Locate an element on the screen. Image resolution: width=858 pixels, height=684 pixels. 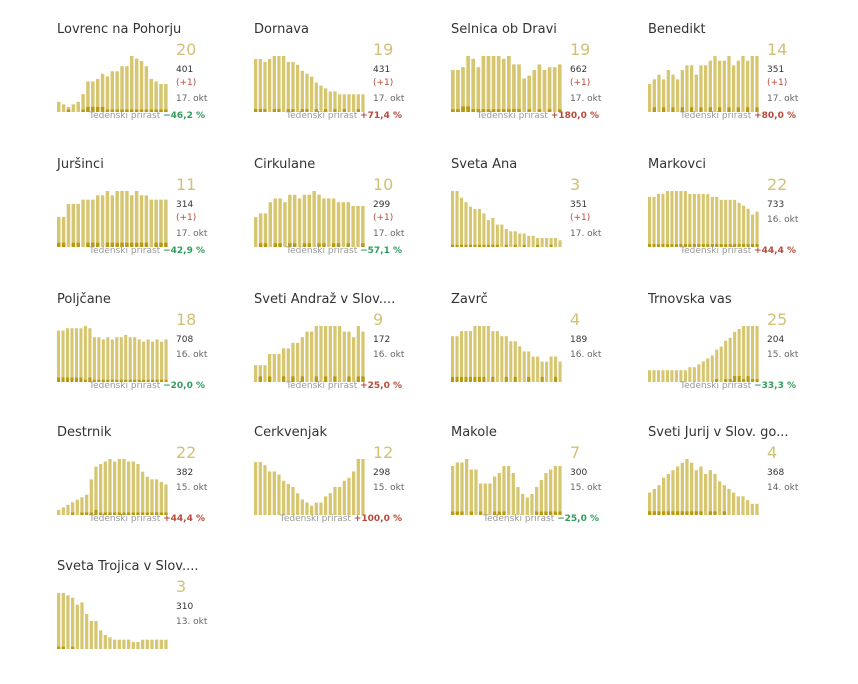
municipality-panel-10: Zavrč 4 189 16. okt is located at coordinates (546, 354).